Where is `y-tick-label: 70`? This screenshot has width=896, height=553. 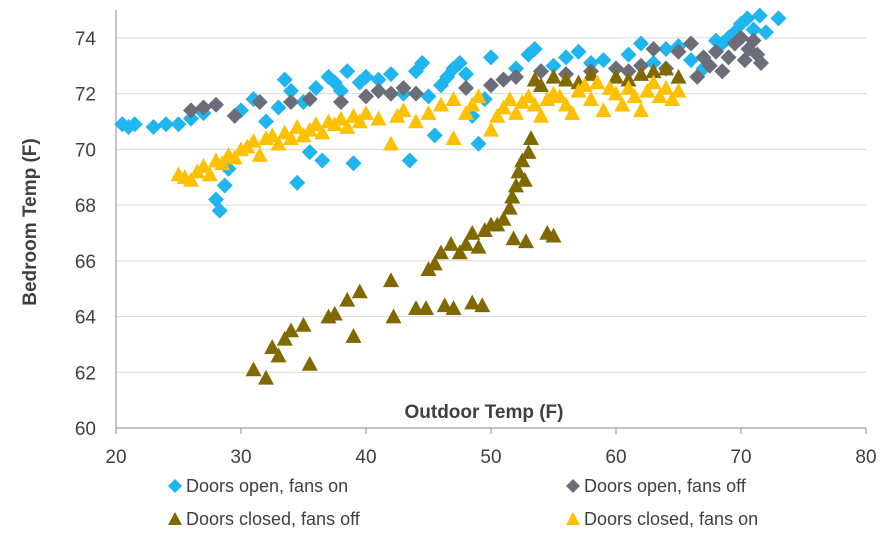 y-tick-label: 70 is located at coordinates (85, 150).